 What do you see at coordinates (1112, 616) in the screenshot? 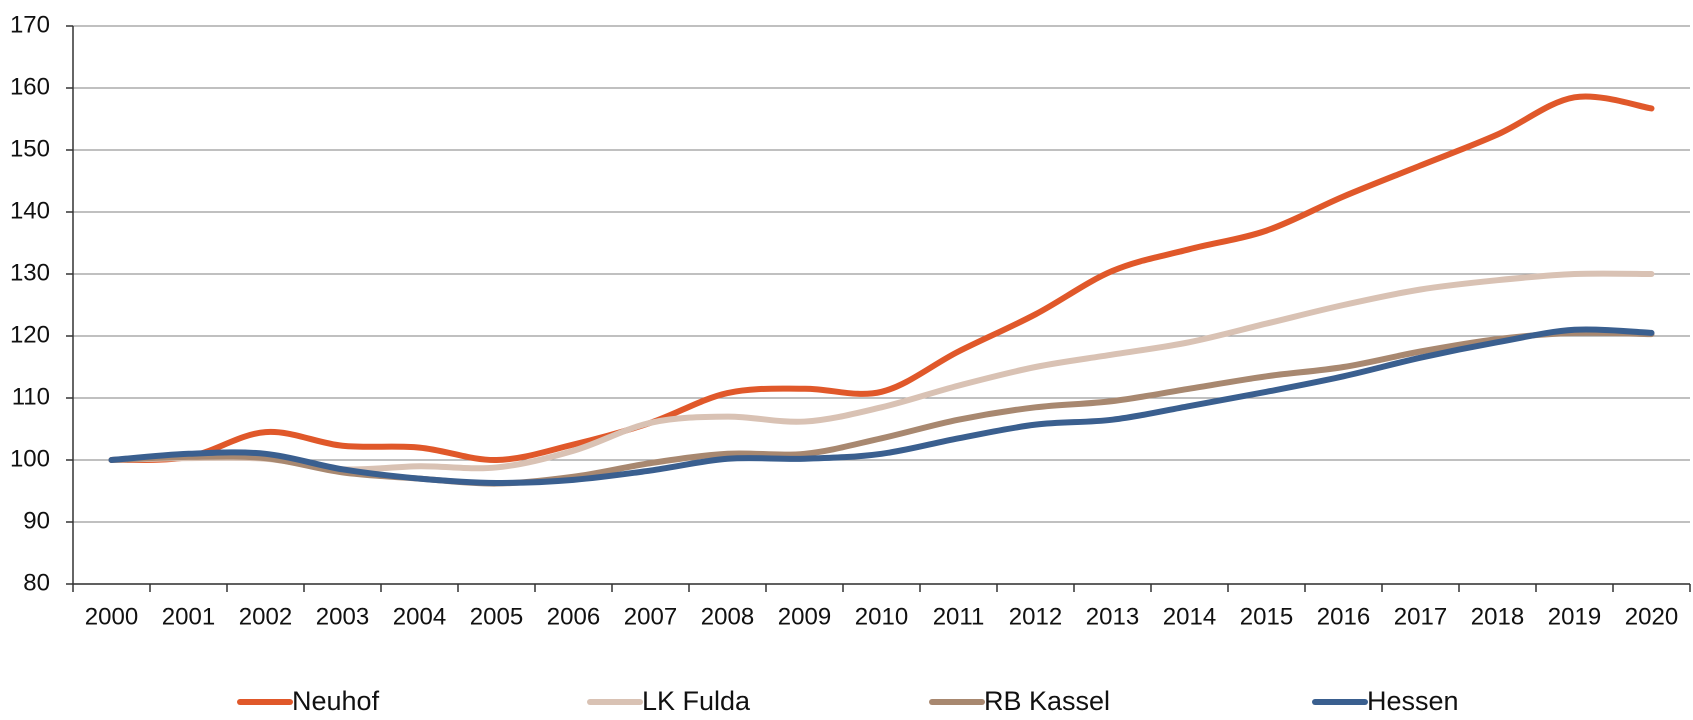
I see `x-tick-label: 2013` at bounding box center [1112, 616].